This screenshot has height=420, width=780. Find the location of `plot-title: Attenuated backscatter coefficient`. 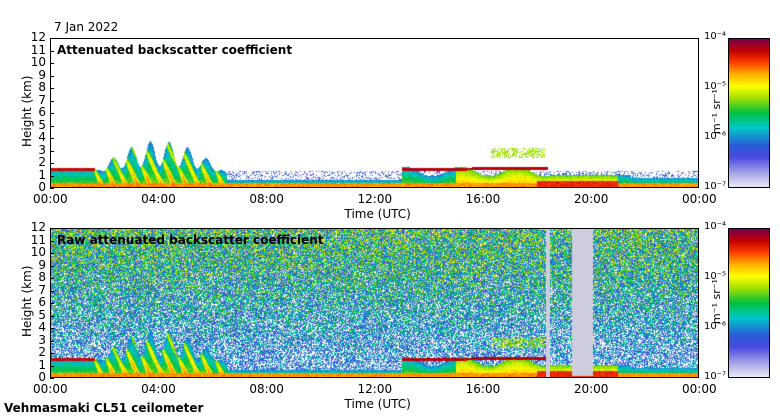

plot-title: Attenuated backscatter coefficient is located at coordinates (175, 50).